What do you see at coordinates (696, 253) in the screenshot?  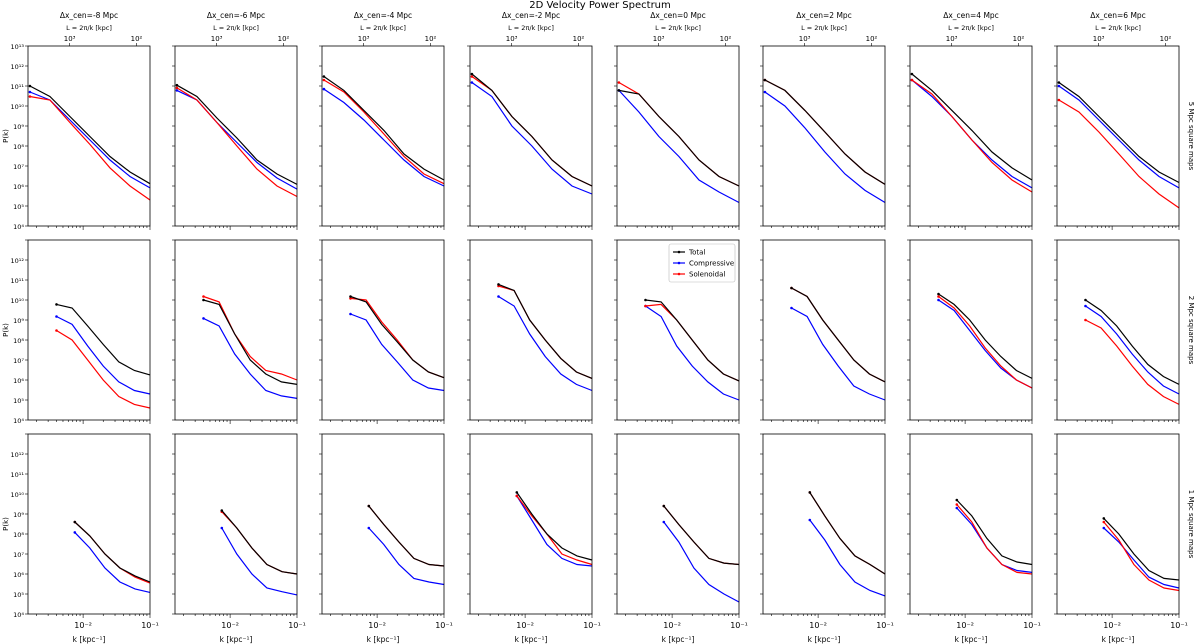 I see `legend-label: Total` at bounding box center [696, 253].